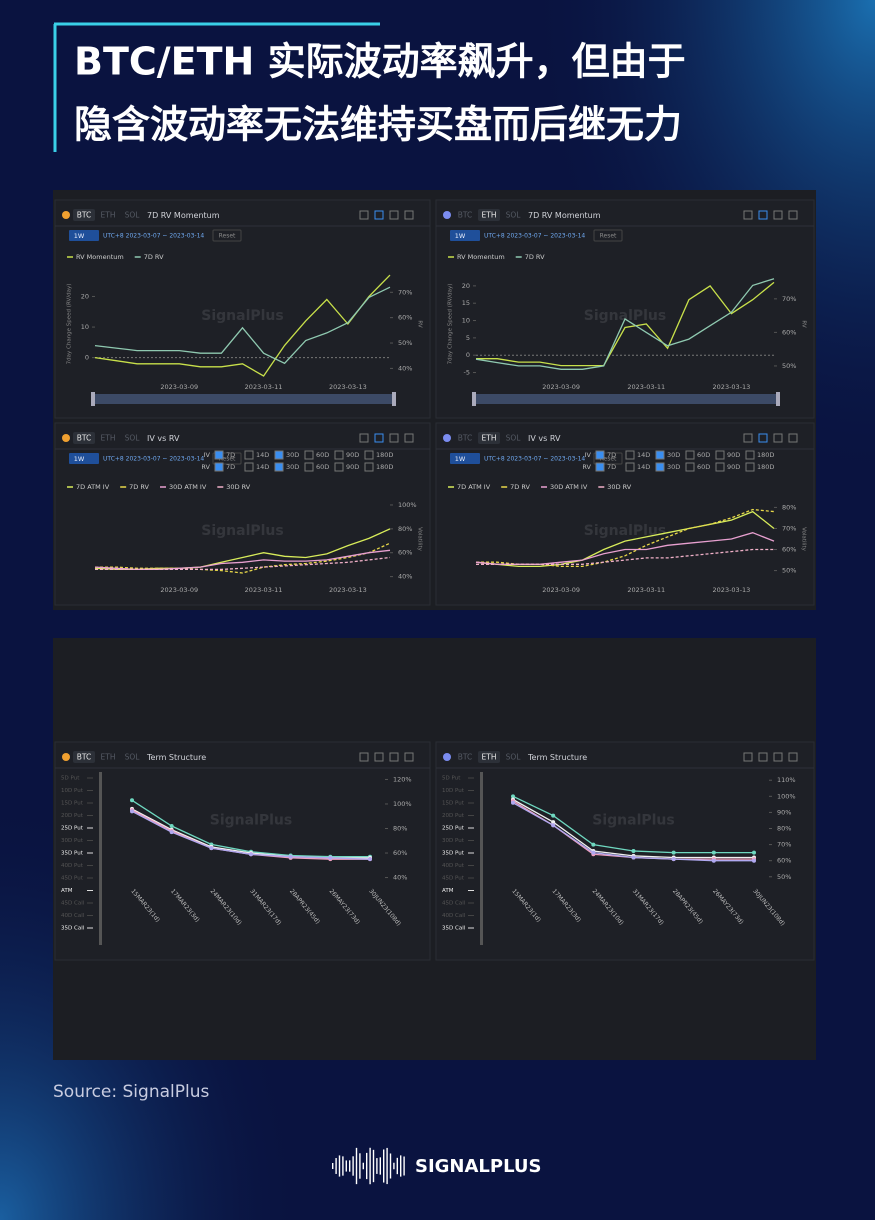  What do you see at coordinates (804, 539) in the screenshot?
I see `y2-axis-label: Volatility` at bounding box center [804, 539].